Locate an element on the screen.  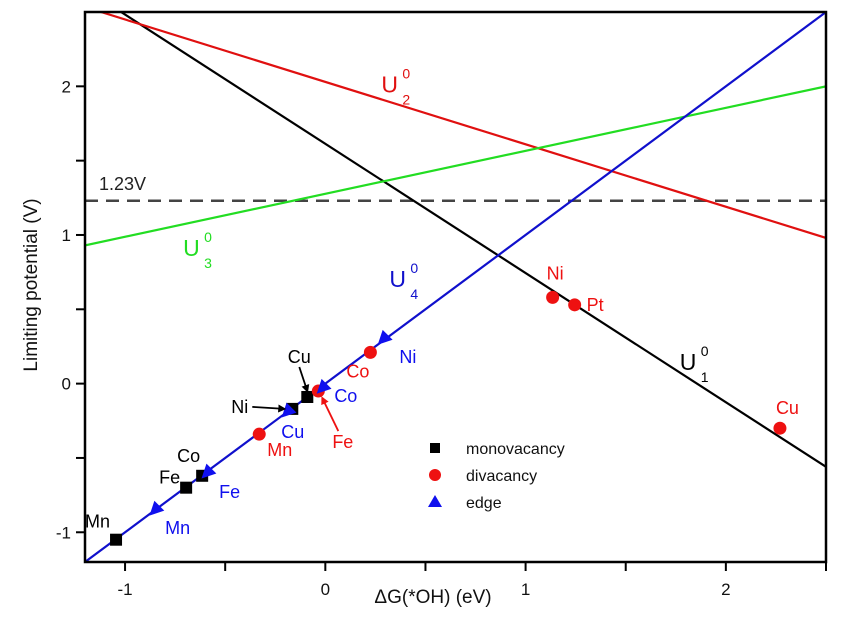
point-label-monovacancy-mn: Mn is located at coordinates (97, 522).